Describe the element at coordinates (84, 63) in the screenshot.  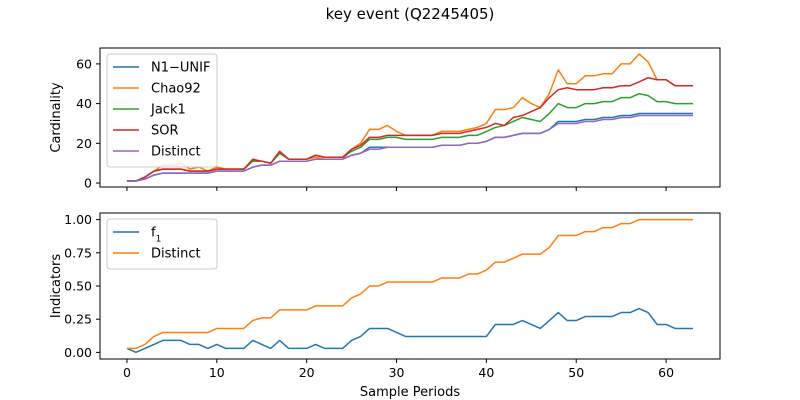
I see `y-tick-label: 60` at that location.